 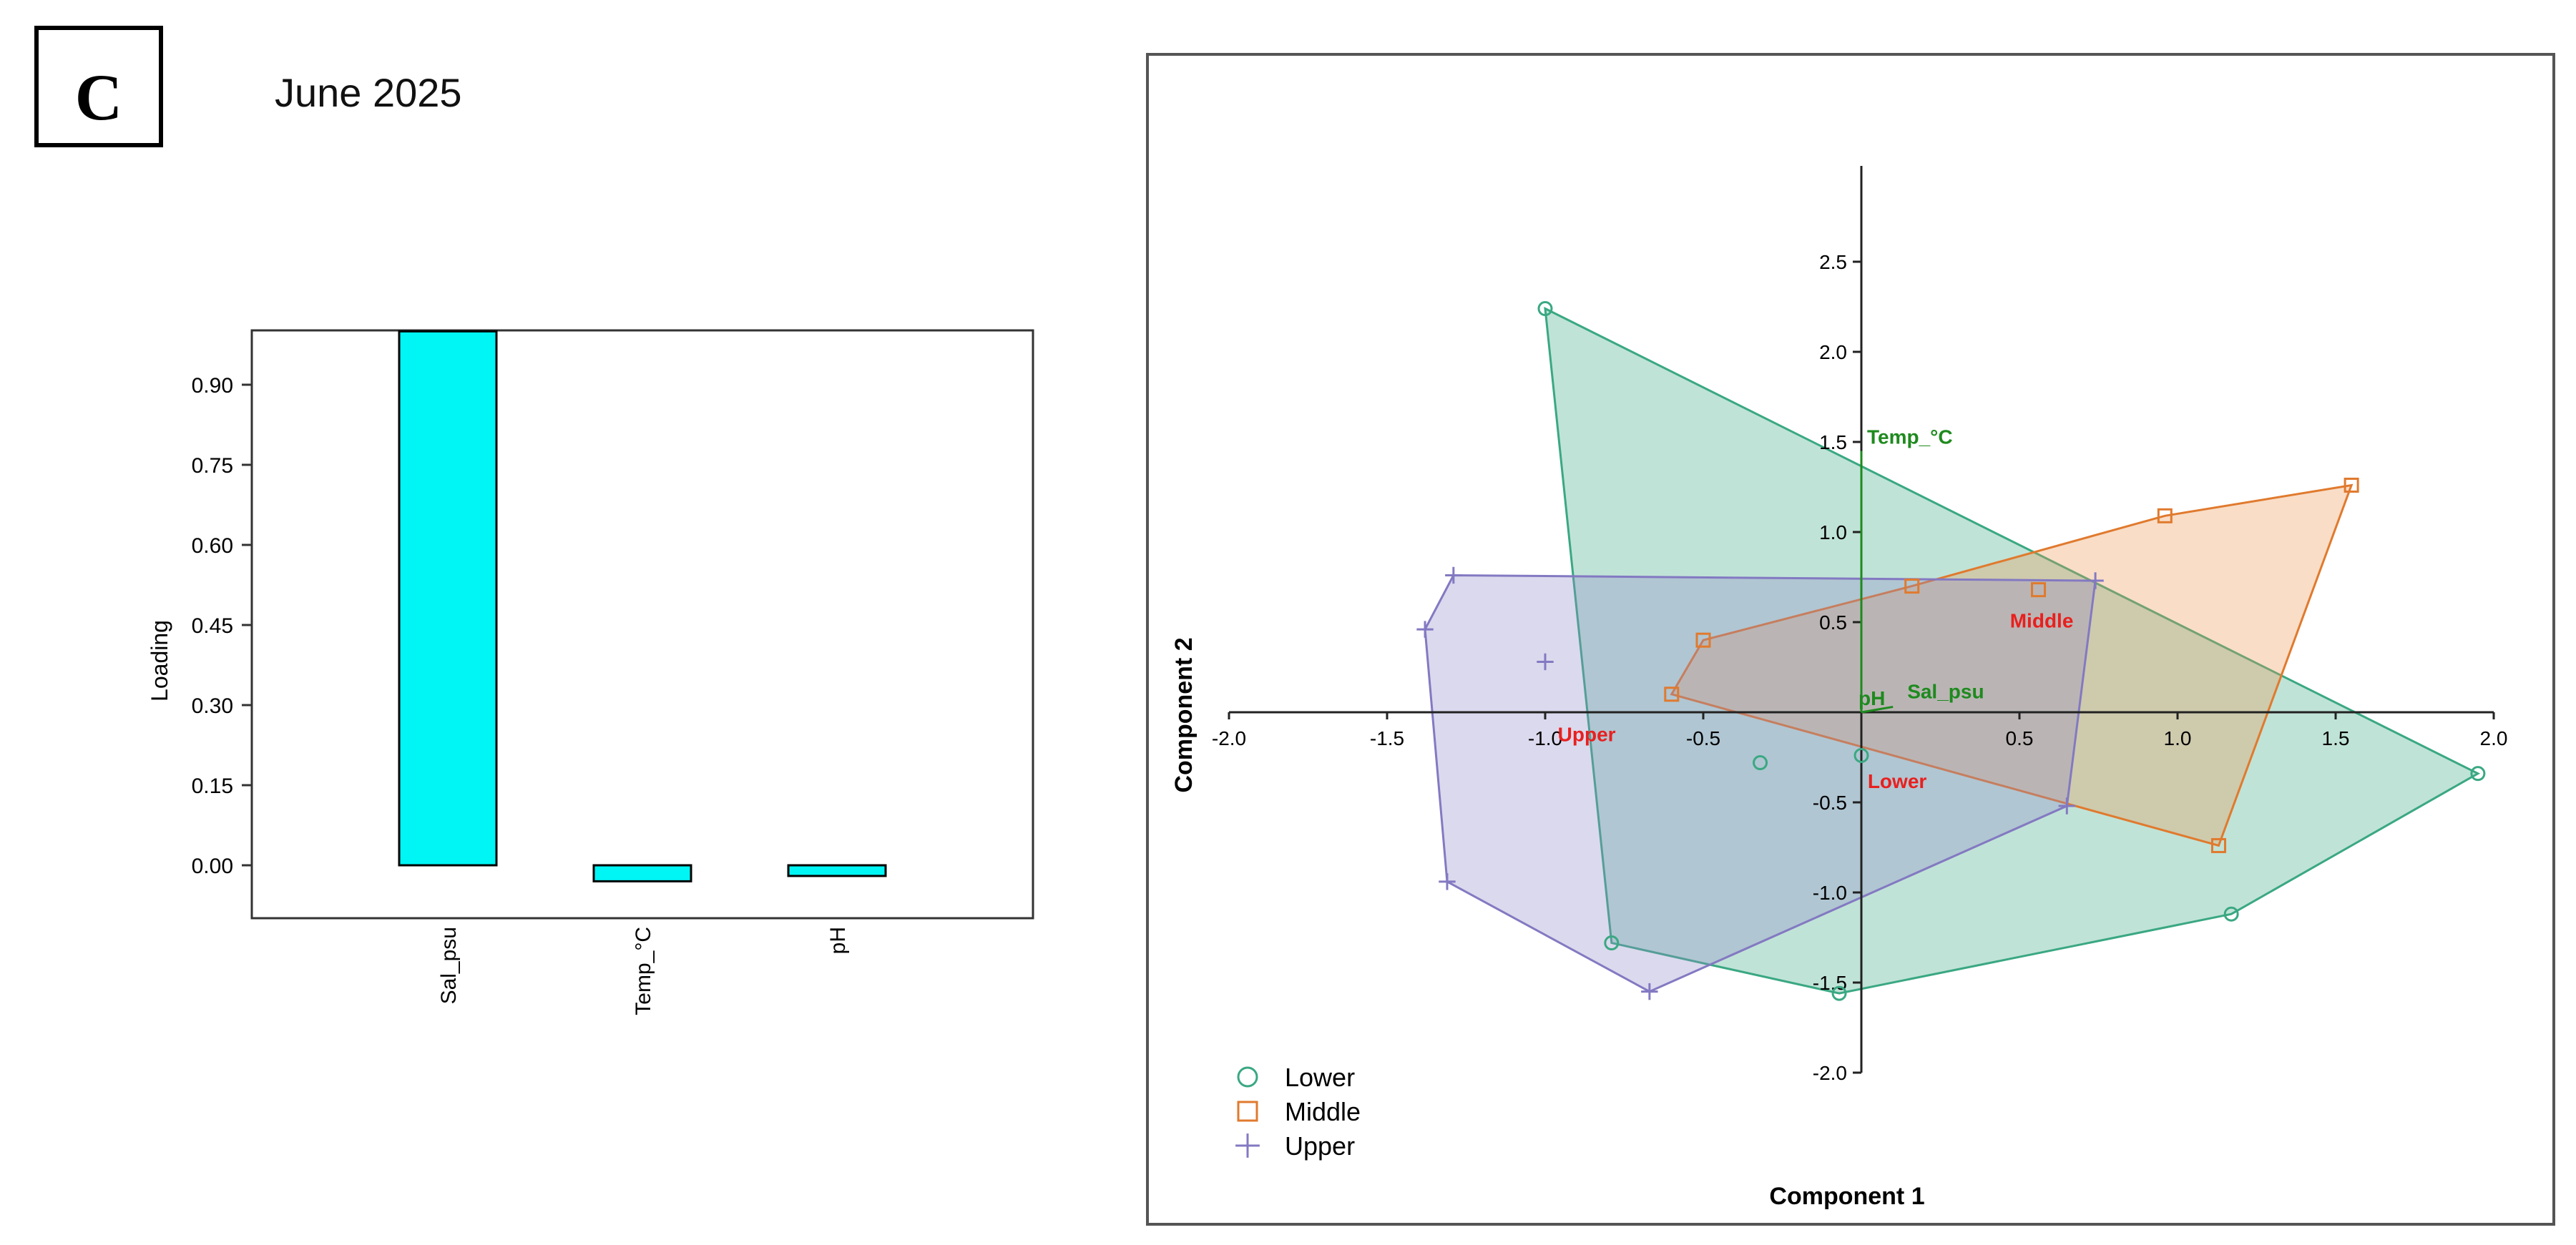 I want to click on pca-x-tick-label: 1.0, so click(x=2178, y=738).